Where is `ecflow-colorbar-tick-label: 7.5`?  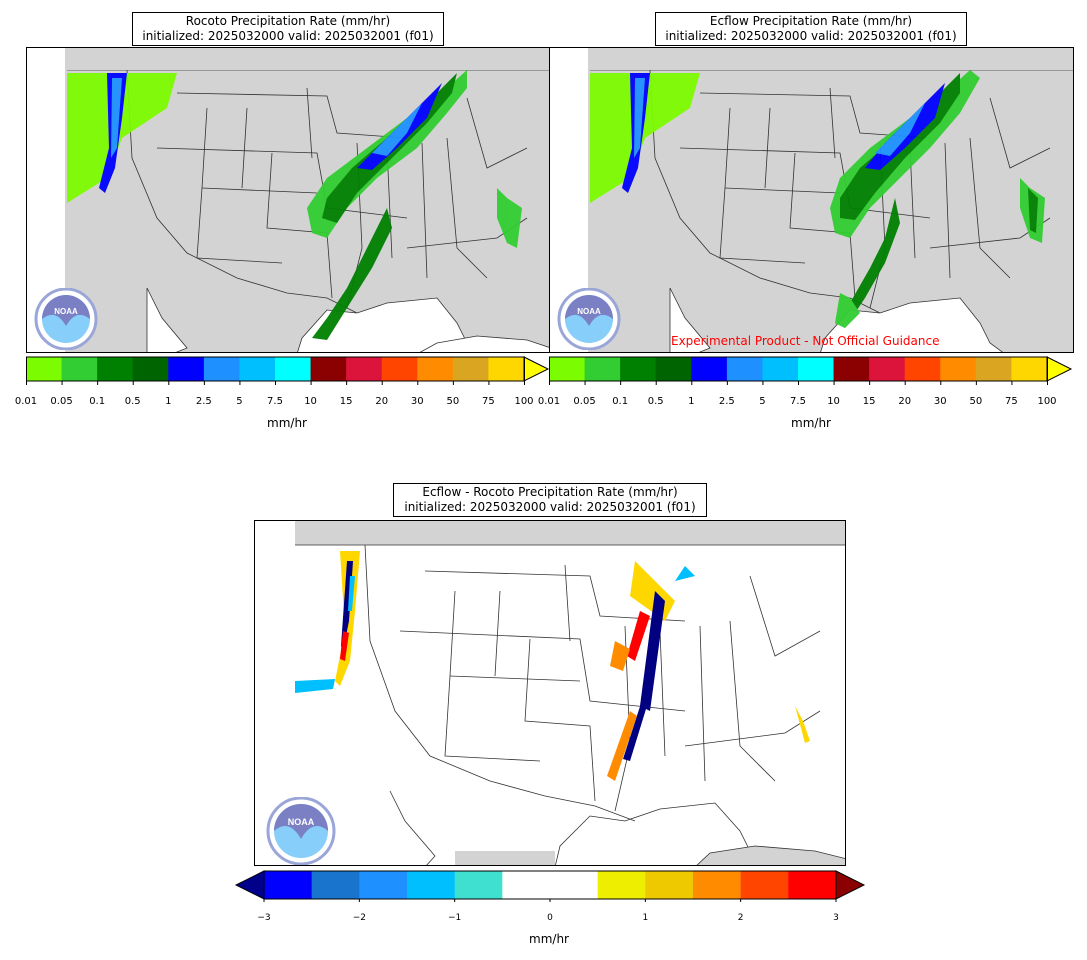
ecflow-colorbar-tick-label: 7.5 is located at coordinates (798, 401).